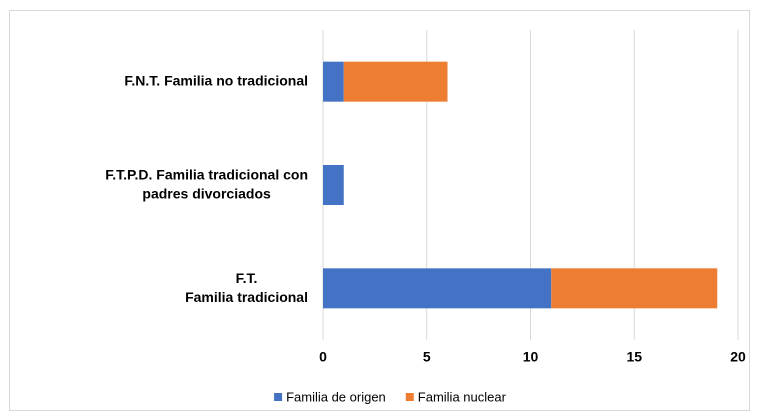 The image size is (760, 417). I want to click on x-tick-label: 20, so click(738, 357).